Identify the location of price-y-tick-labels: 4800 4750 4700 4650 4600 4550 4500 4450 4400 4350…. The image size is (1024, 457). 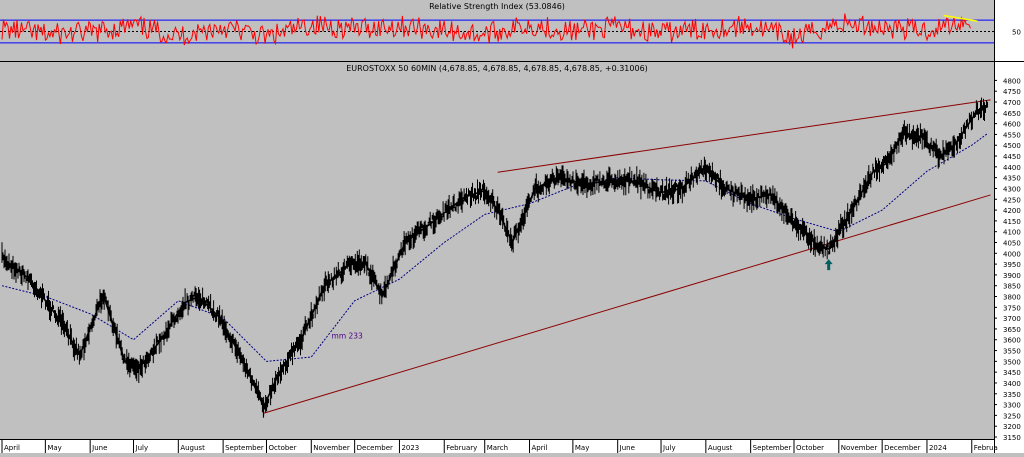
(1007, 259).